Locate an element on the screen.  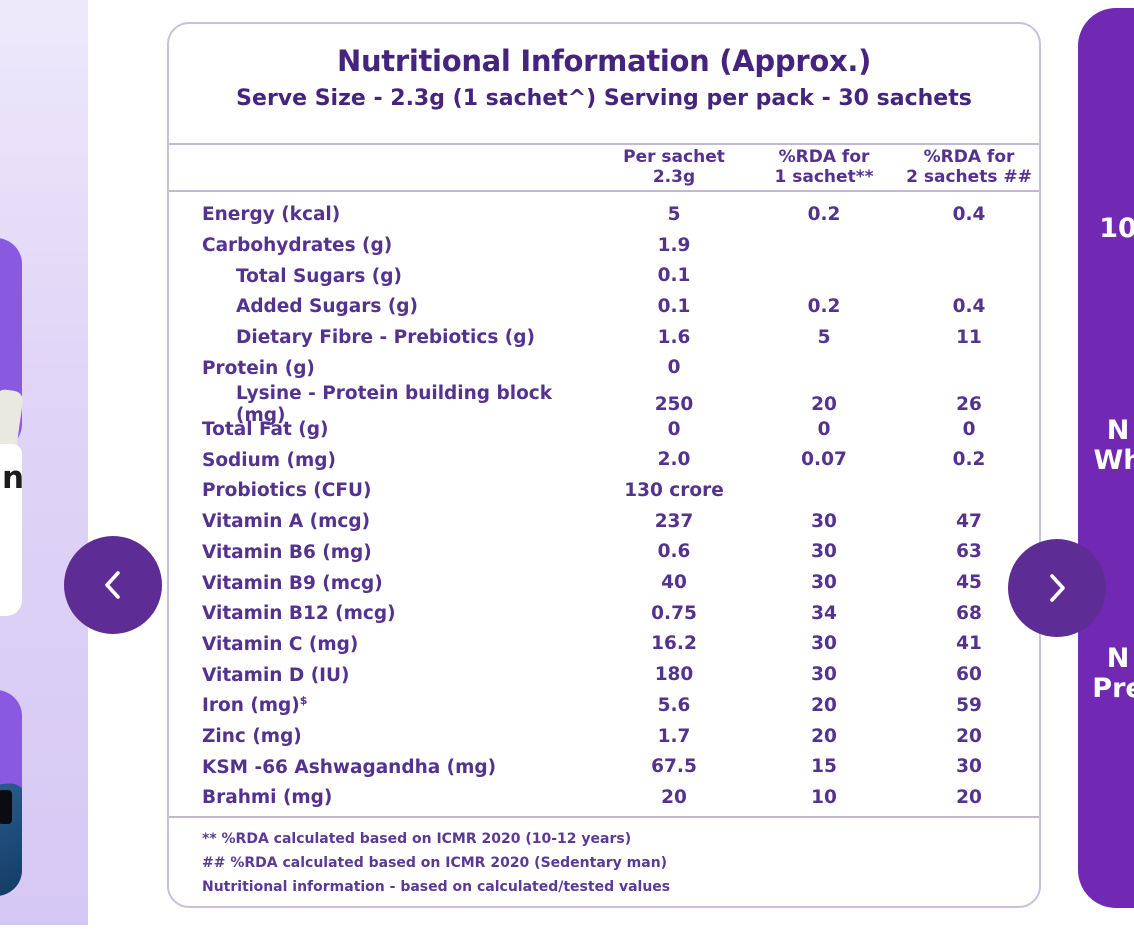
chevron-right-icon is located at coordinates (1057, 588).